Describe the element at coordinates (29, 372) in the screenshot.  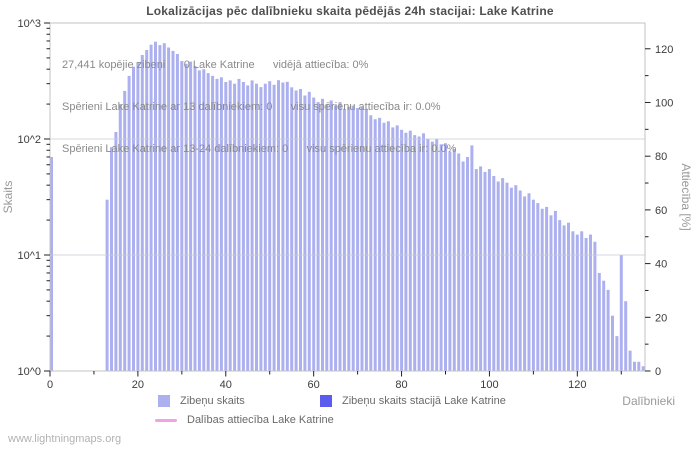
I see `y-left-tick-label: 10^0` at that location.